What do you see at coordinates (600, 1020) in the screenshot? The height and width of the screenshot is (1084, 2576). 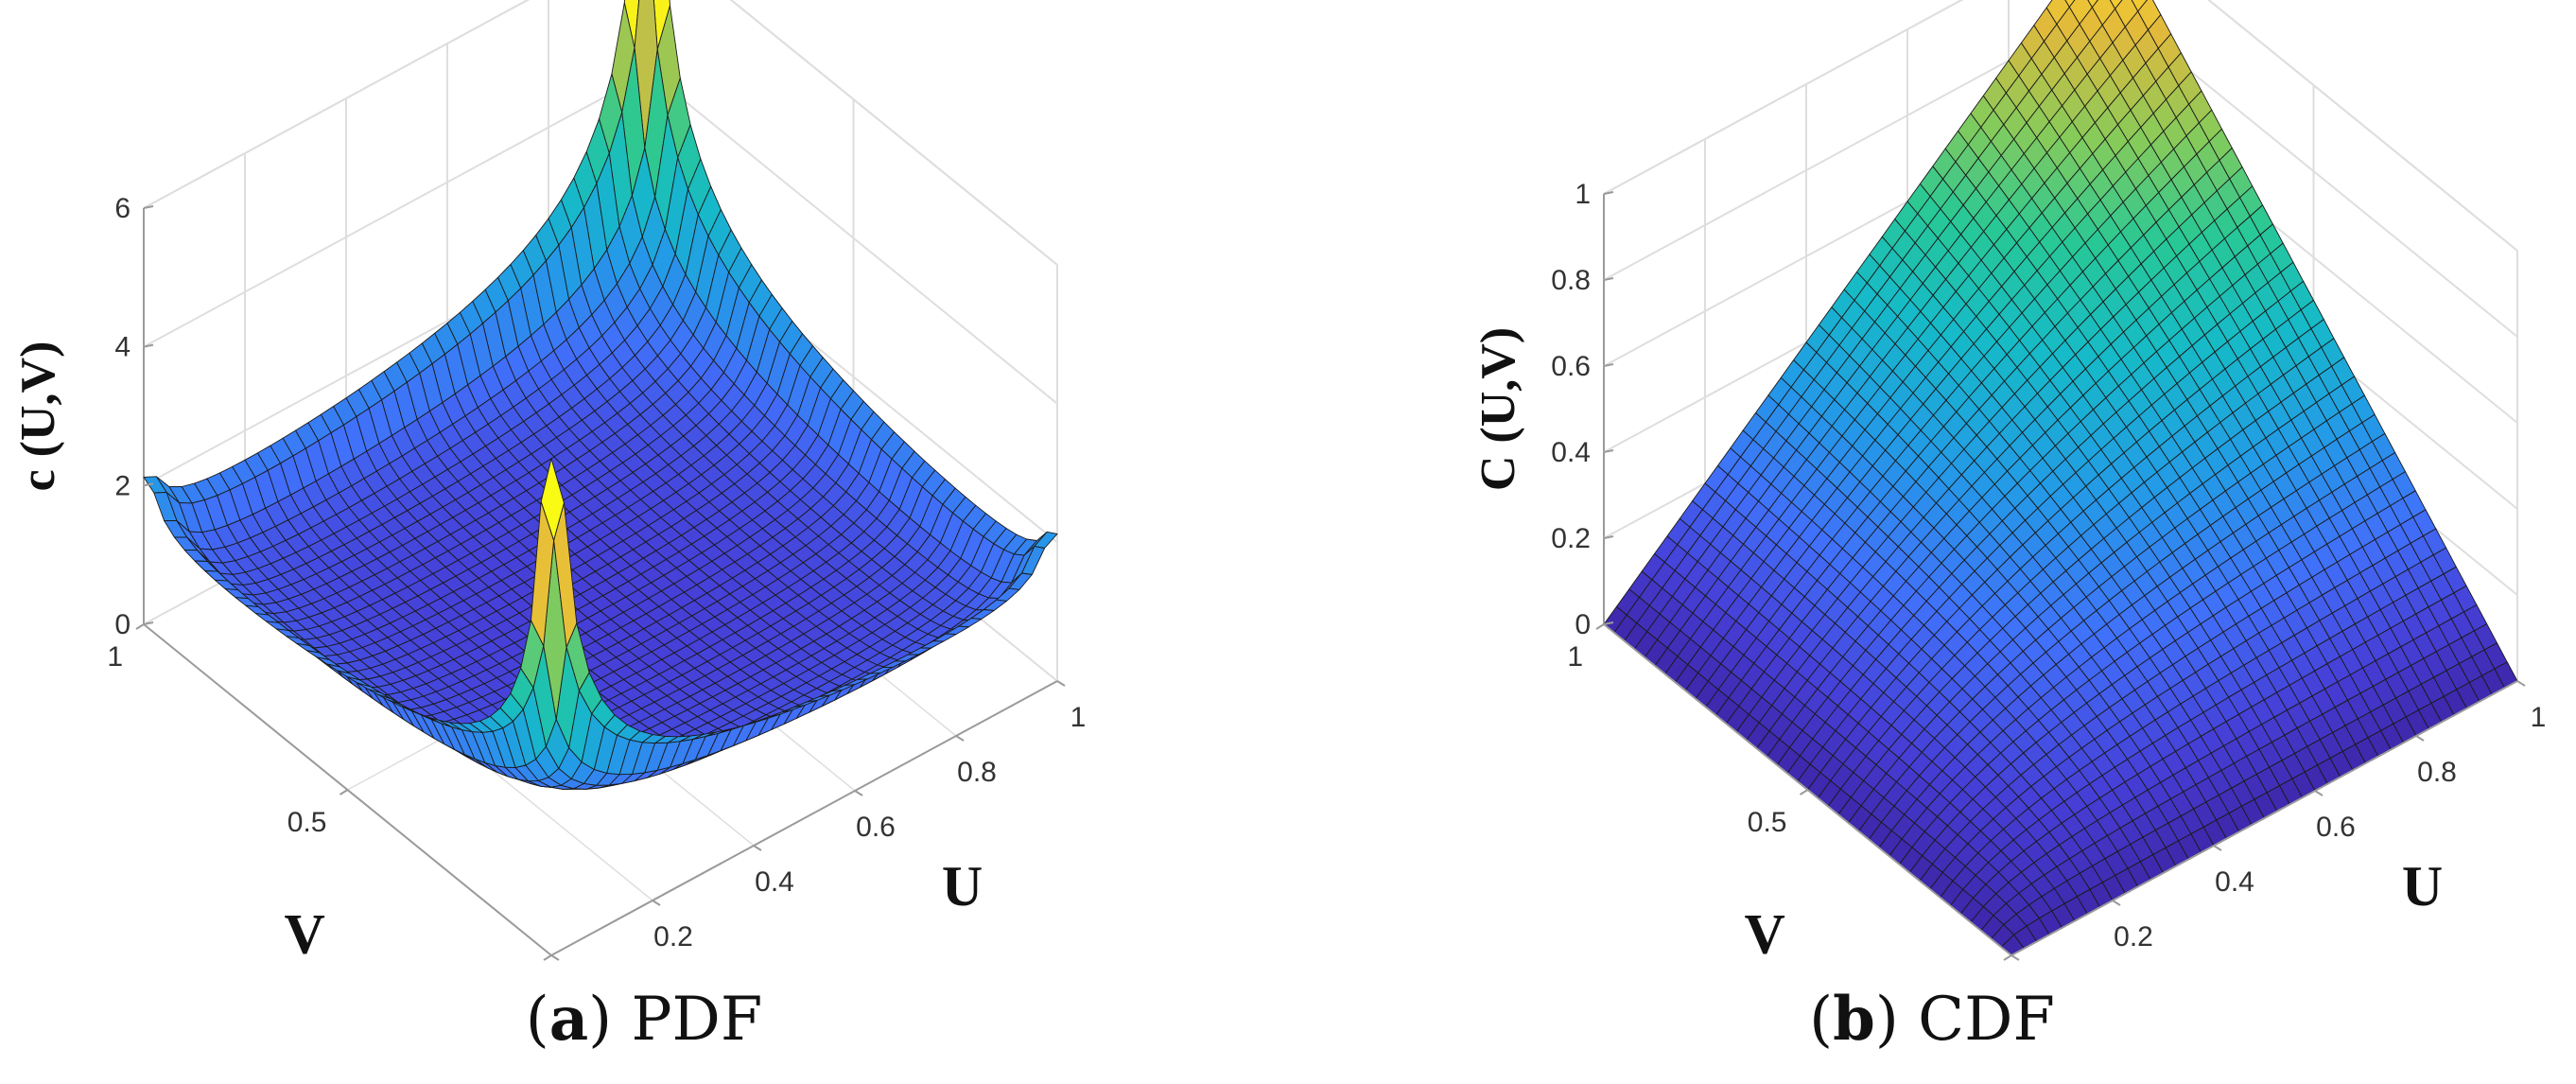 I see `pdf-caption-close: )` at bounding box center [600, 1020].